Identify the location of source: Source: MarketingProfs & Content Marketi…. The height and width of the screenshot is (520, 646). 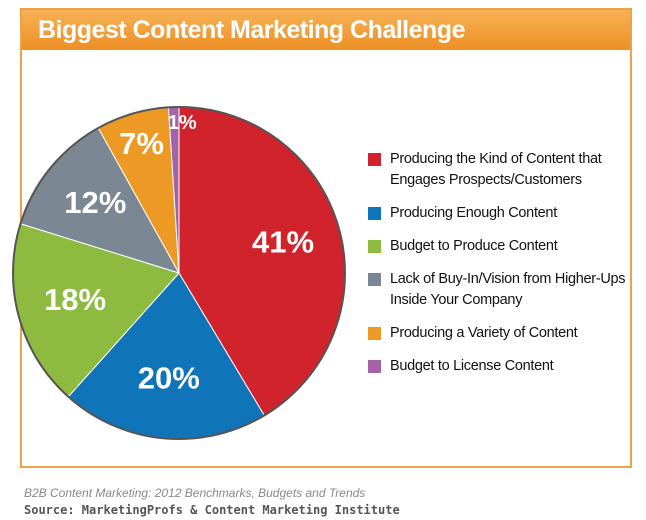
(212, 510).